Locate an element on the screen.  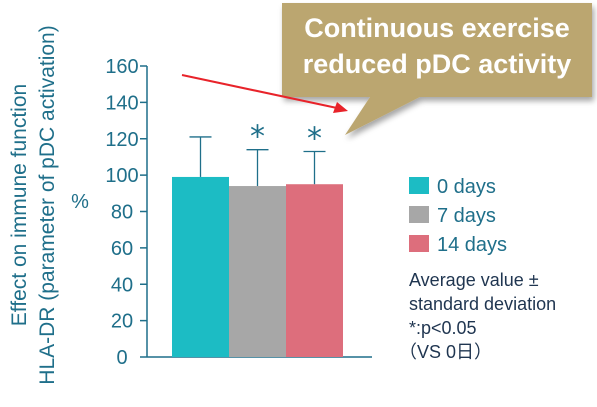
note-line-3: *:p<0.05 is located at coordinates (443, 328).